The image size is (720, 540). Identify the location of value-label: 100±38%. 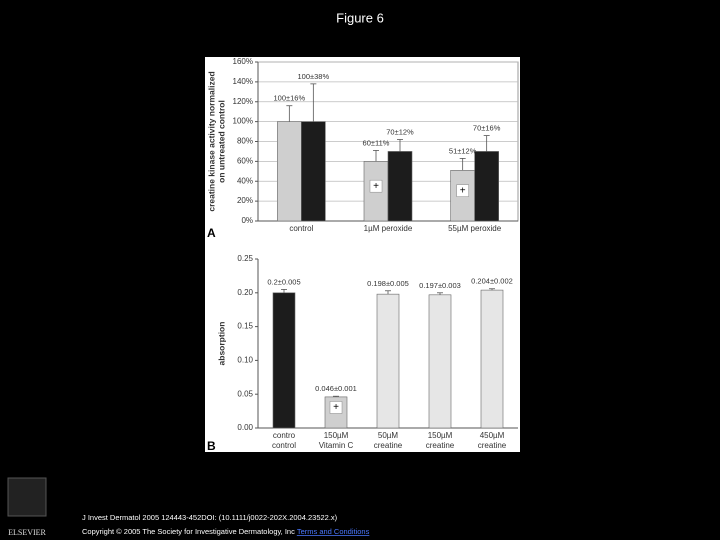
(314, 76).